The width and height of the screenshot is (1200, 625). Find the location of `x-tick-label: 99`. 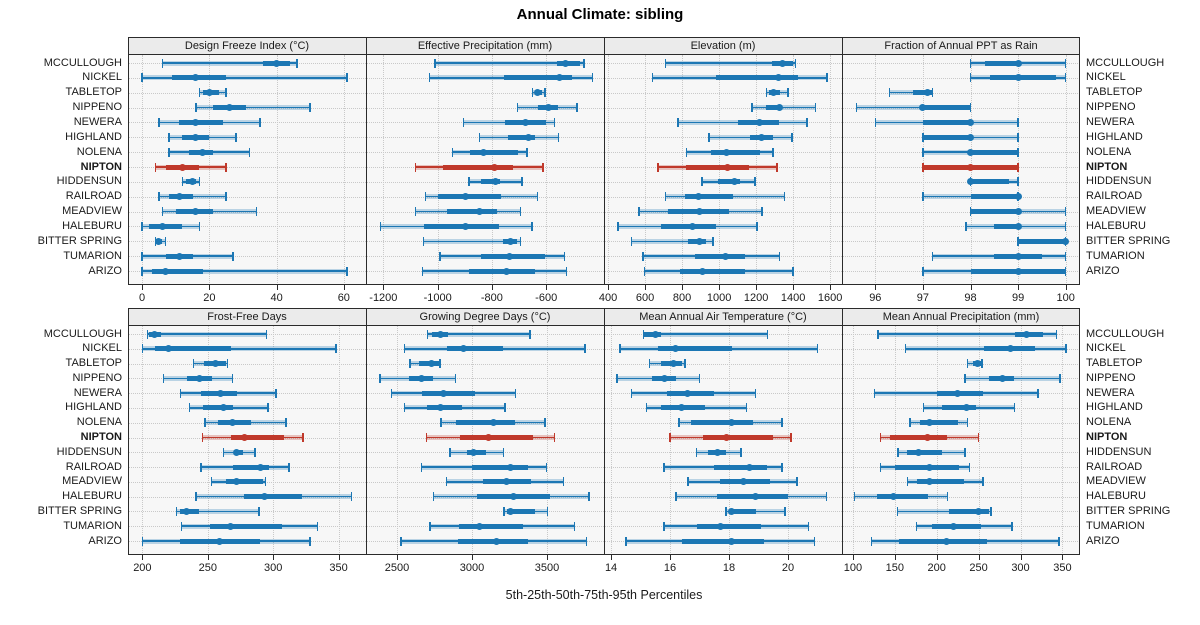

x-tick-label: 99 is located at coordinates (1018, 298).